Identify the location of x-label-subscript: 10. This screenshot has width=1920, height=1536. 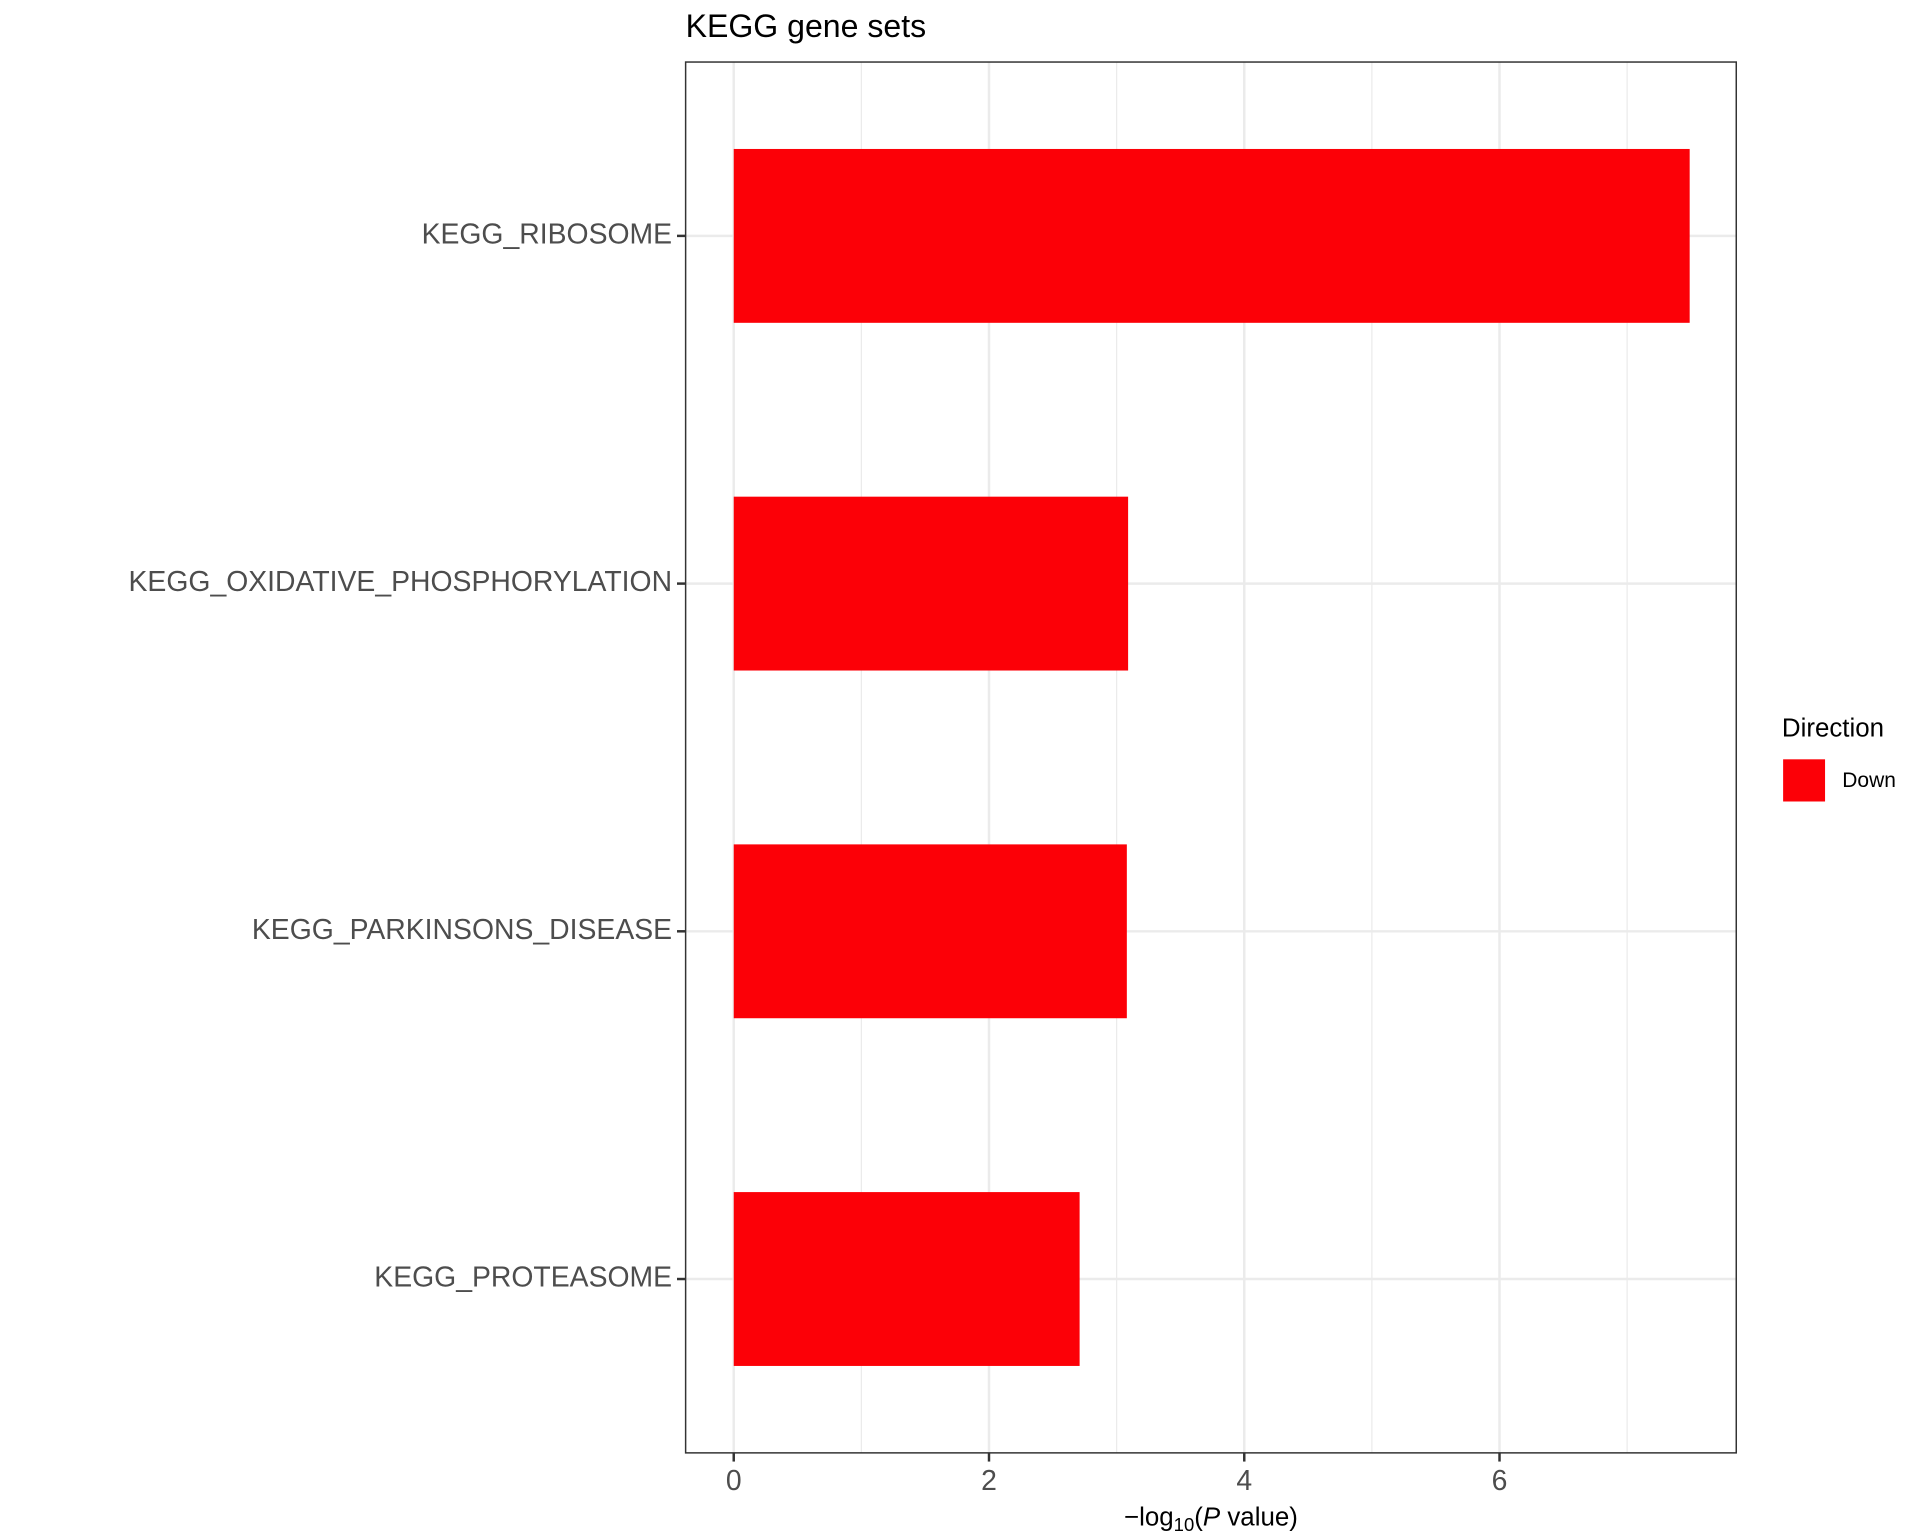
(1184, 1524).